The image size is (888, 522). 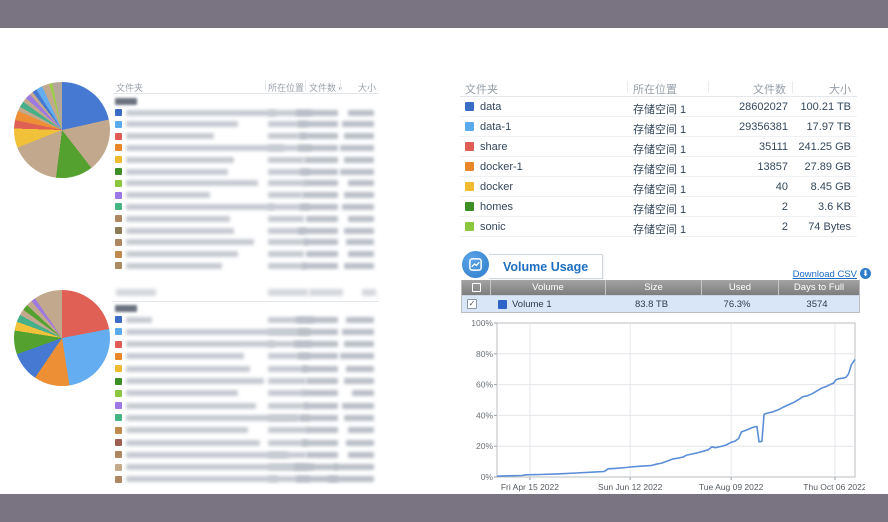 What do you see at coordinates (325, 87) in the screenshot?
I see `column-count: 文件数 ▾` at bounding box center [325, 87].